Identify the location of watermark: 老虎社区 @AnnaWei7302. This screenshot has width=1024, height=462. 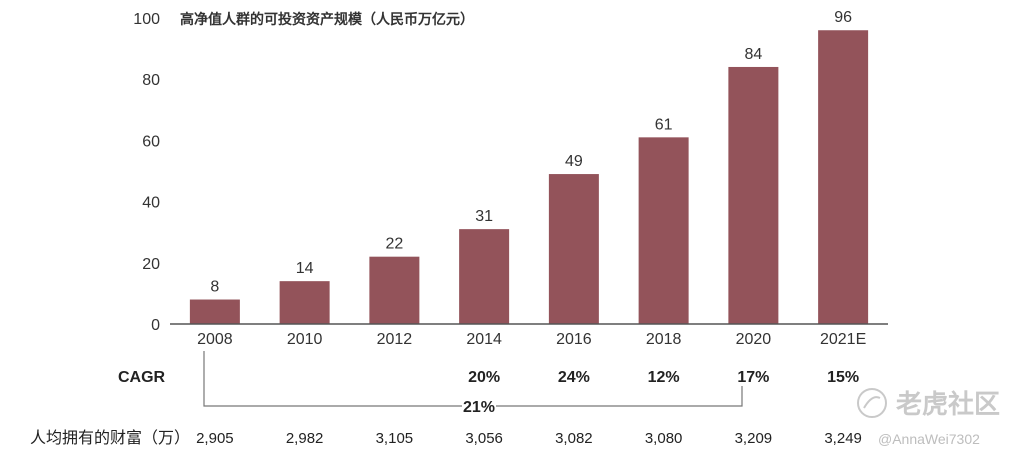
(928, 417).